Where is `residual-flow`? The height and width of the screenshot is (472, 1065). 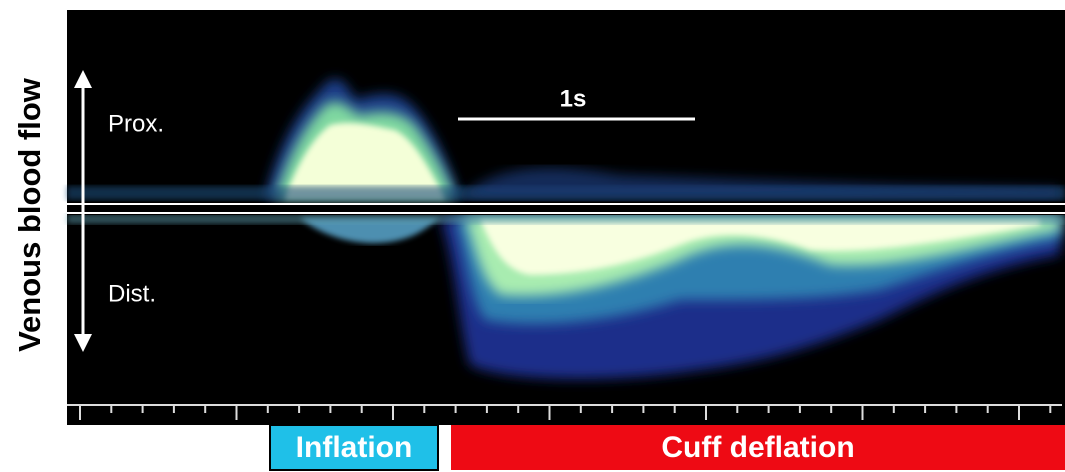
residual-flow is located at coordinates (760, 182).